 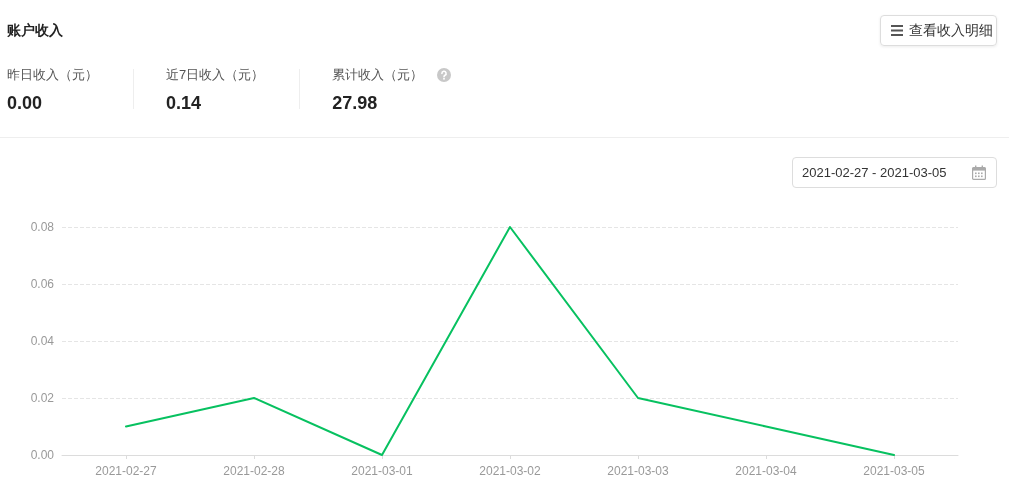 I want to click on x-tick-label: 2021-03-01, so click(x=382, y=471).